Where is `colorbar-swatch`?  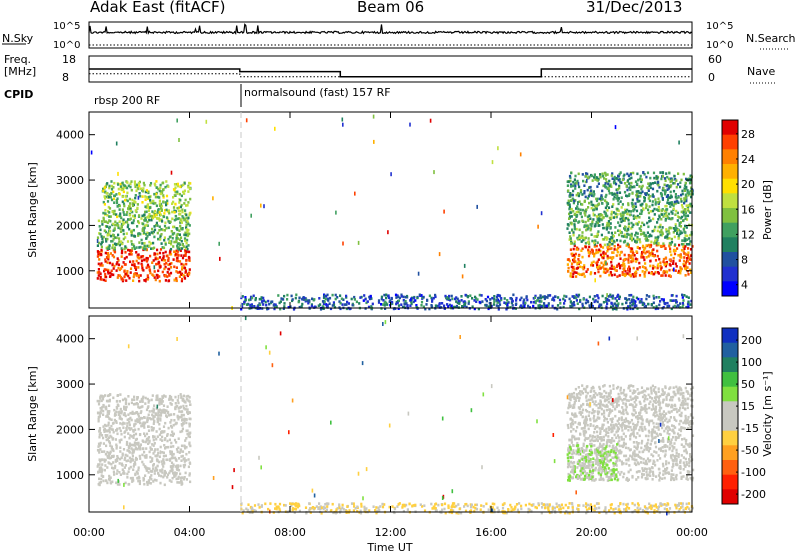 colorbar-swatch is located at coordinates (730, 156).